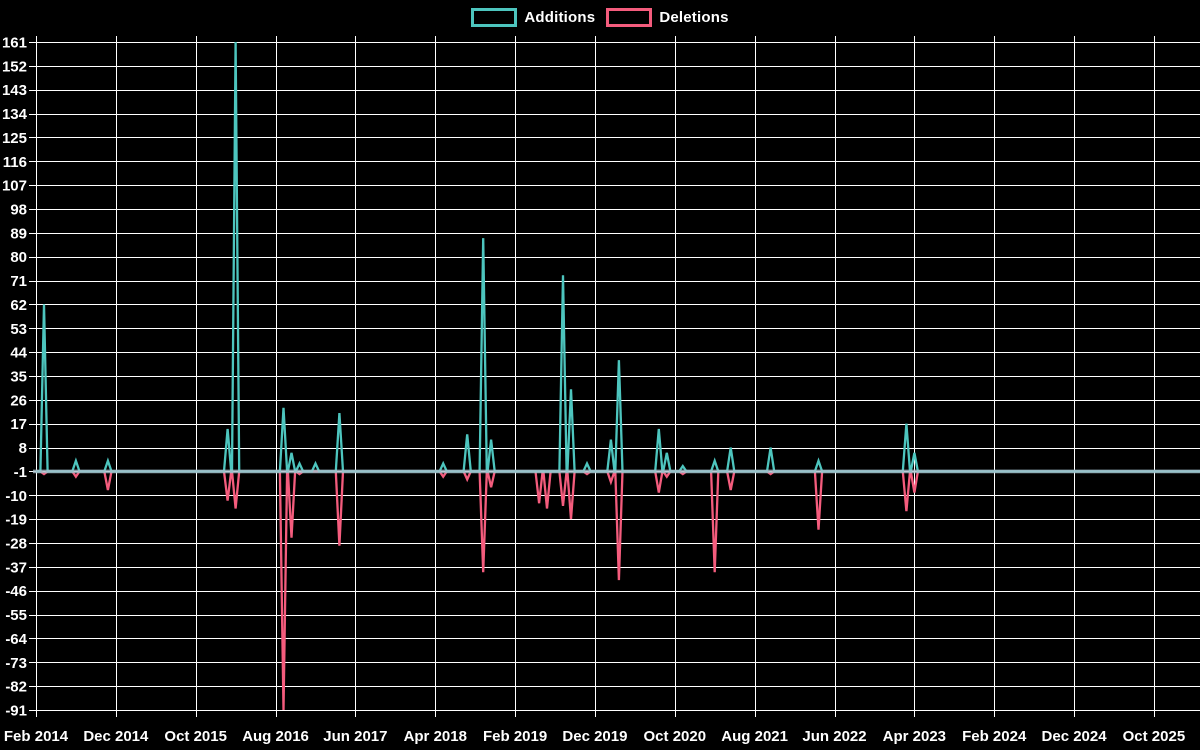  I want to click on additions-swatch-icon, so click(494, 17).